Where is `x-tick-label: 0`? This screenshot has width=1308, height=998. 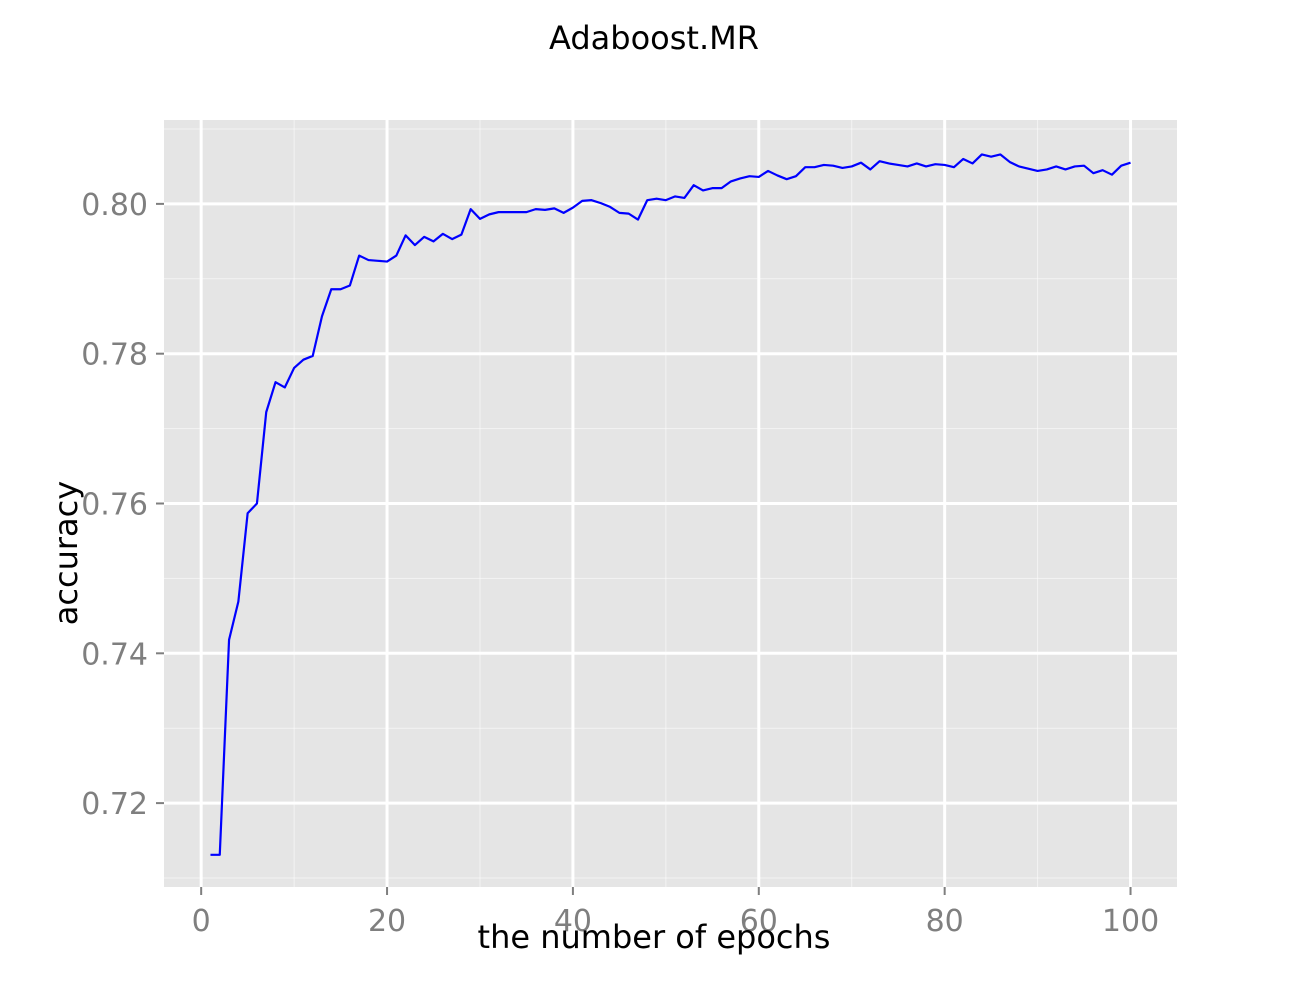
x-tick-label: 0 is located at coordinates (201, 921).